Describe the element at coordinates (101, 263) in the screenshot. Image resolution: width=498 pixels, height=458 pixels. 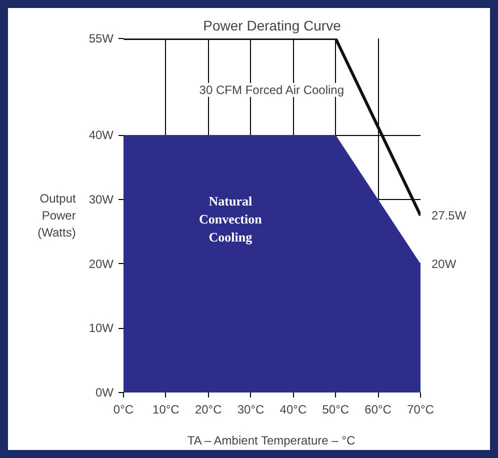
I see `y-tick-label: 20W` at that location.